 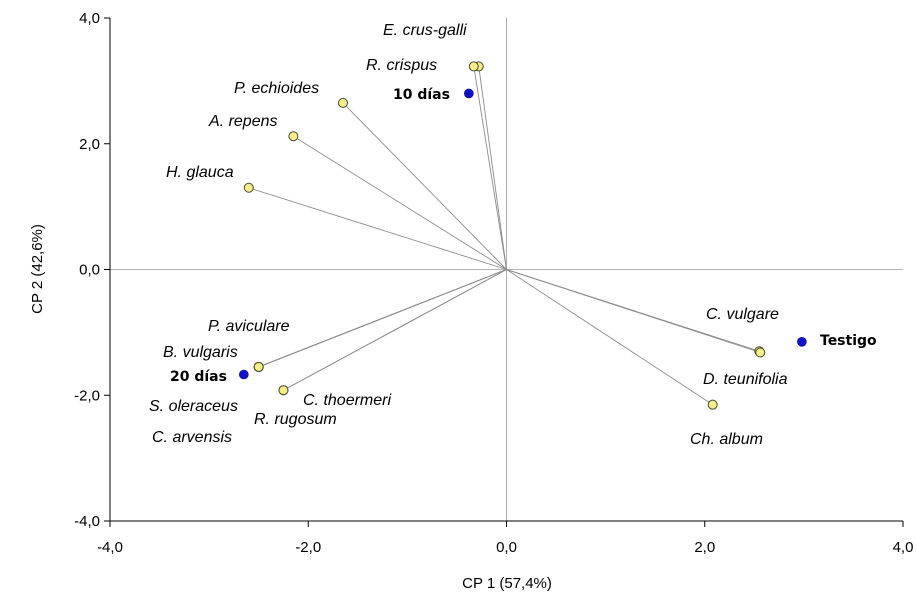 I want to click on species-label-r-rugosum: R. rugosum, so click(x=295, y=419).